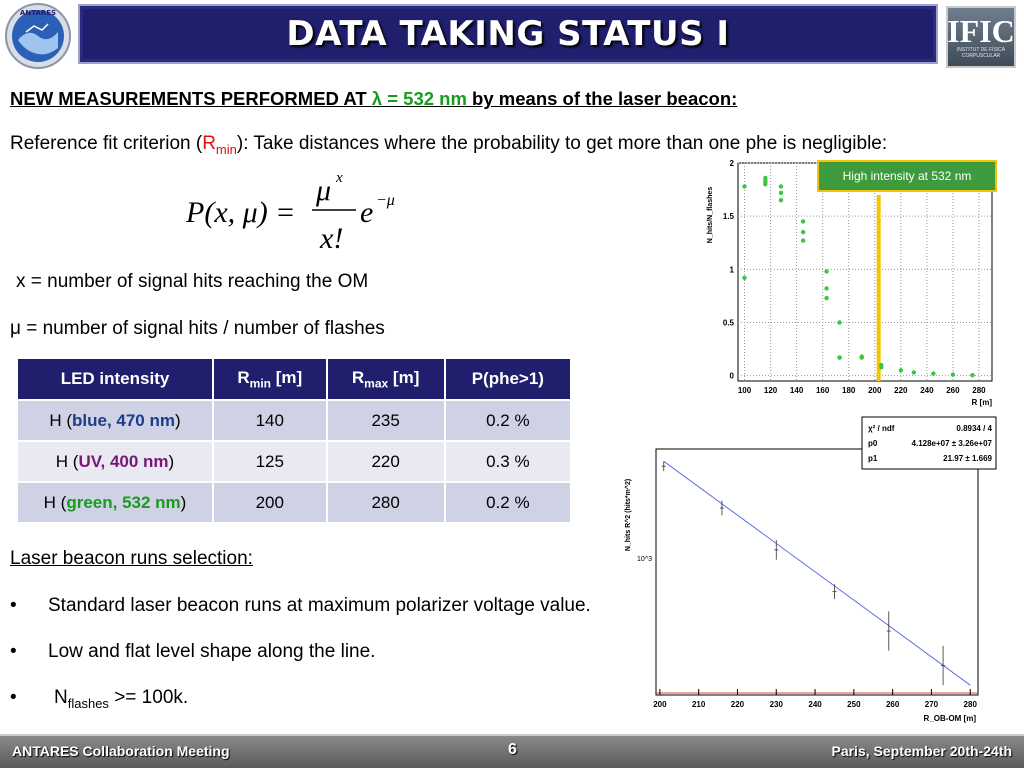 Image resolution: width=1024 pixels, height=768 pixels. What do you see at coordinates (15, 328) in the screenshot?
I see `mu-symbol: μ` at bounding box center [15, 328].